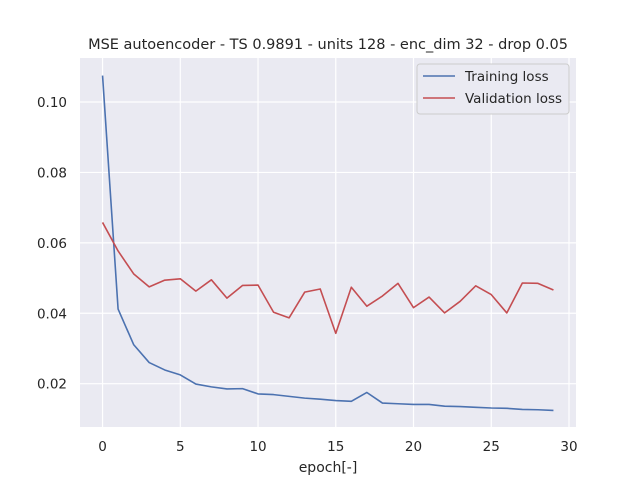  I want to click on x-tick-label: 25, so click(491, 447).